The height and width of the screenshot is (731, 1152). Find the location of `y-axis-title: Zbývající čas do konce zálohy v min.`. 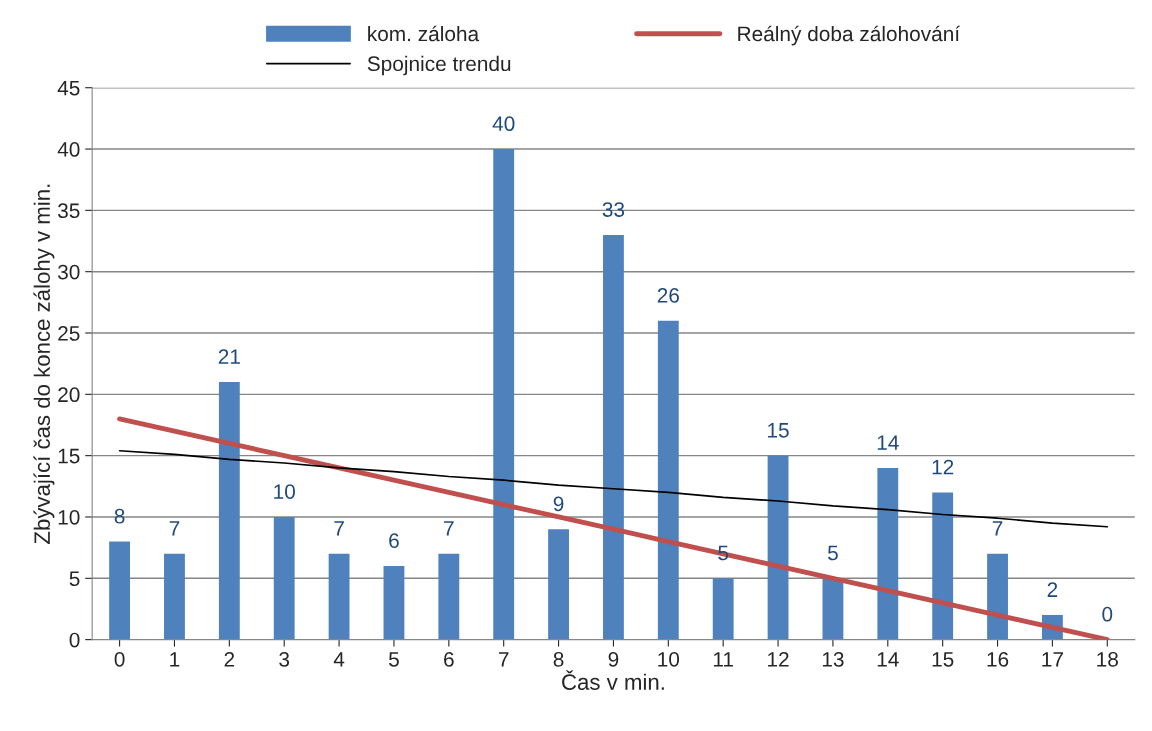

y-axis-title: Zbývající čas do konce zálohy v min. is located at coordinates (44, 364).